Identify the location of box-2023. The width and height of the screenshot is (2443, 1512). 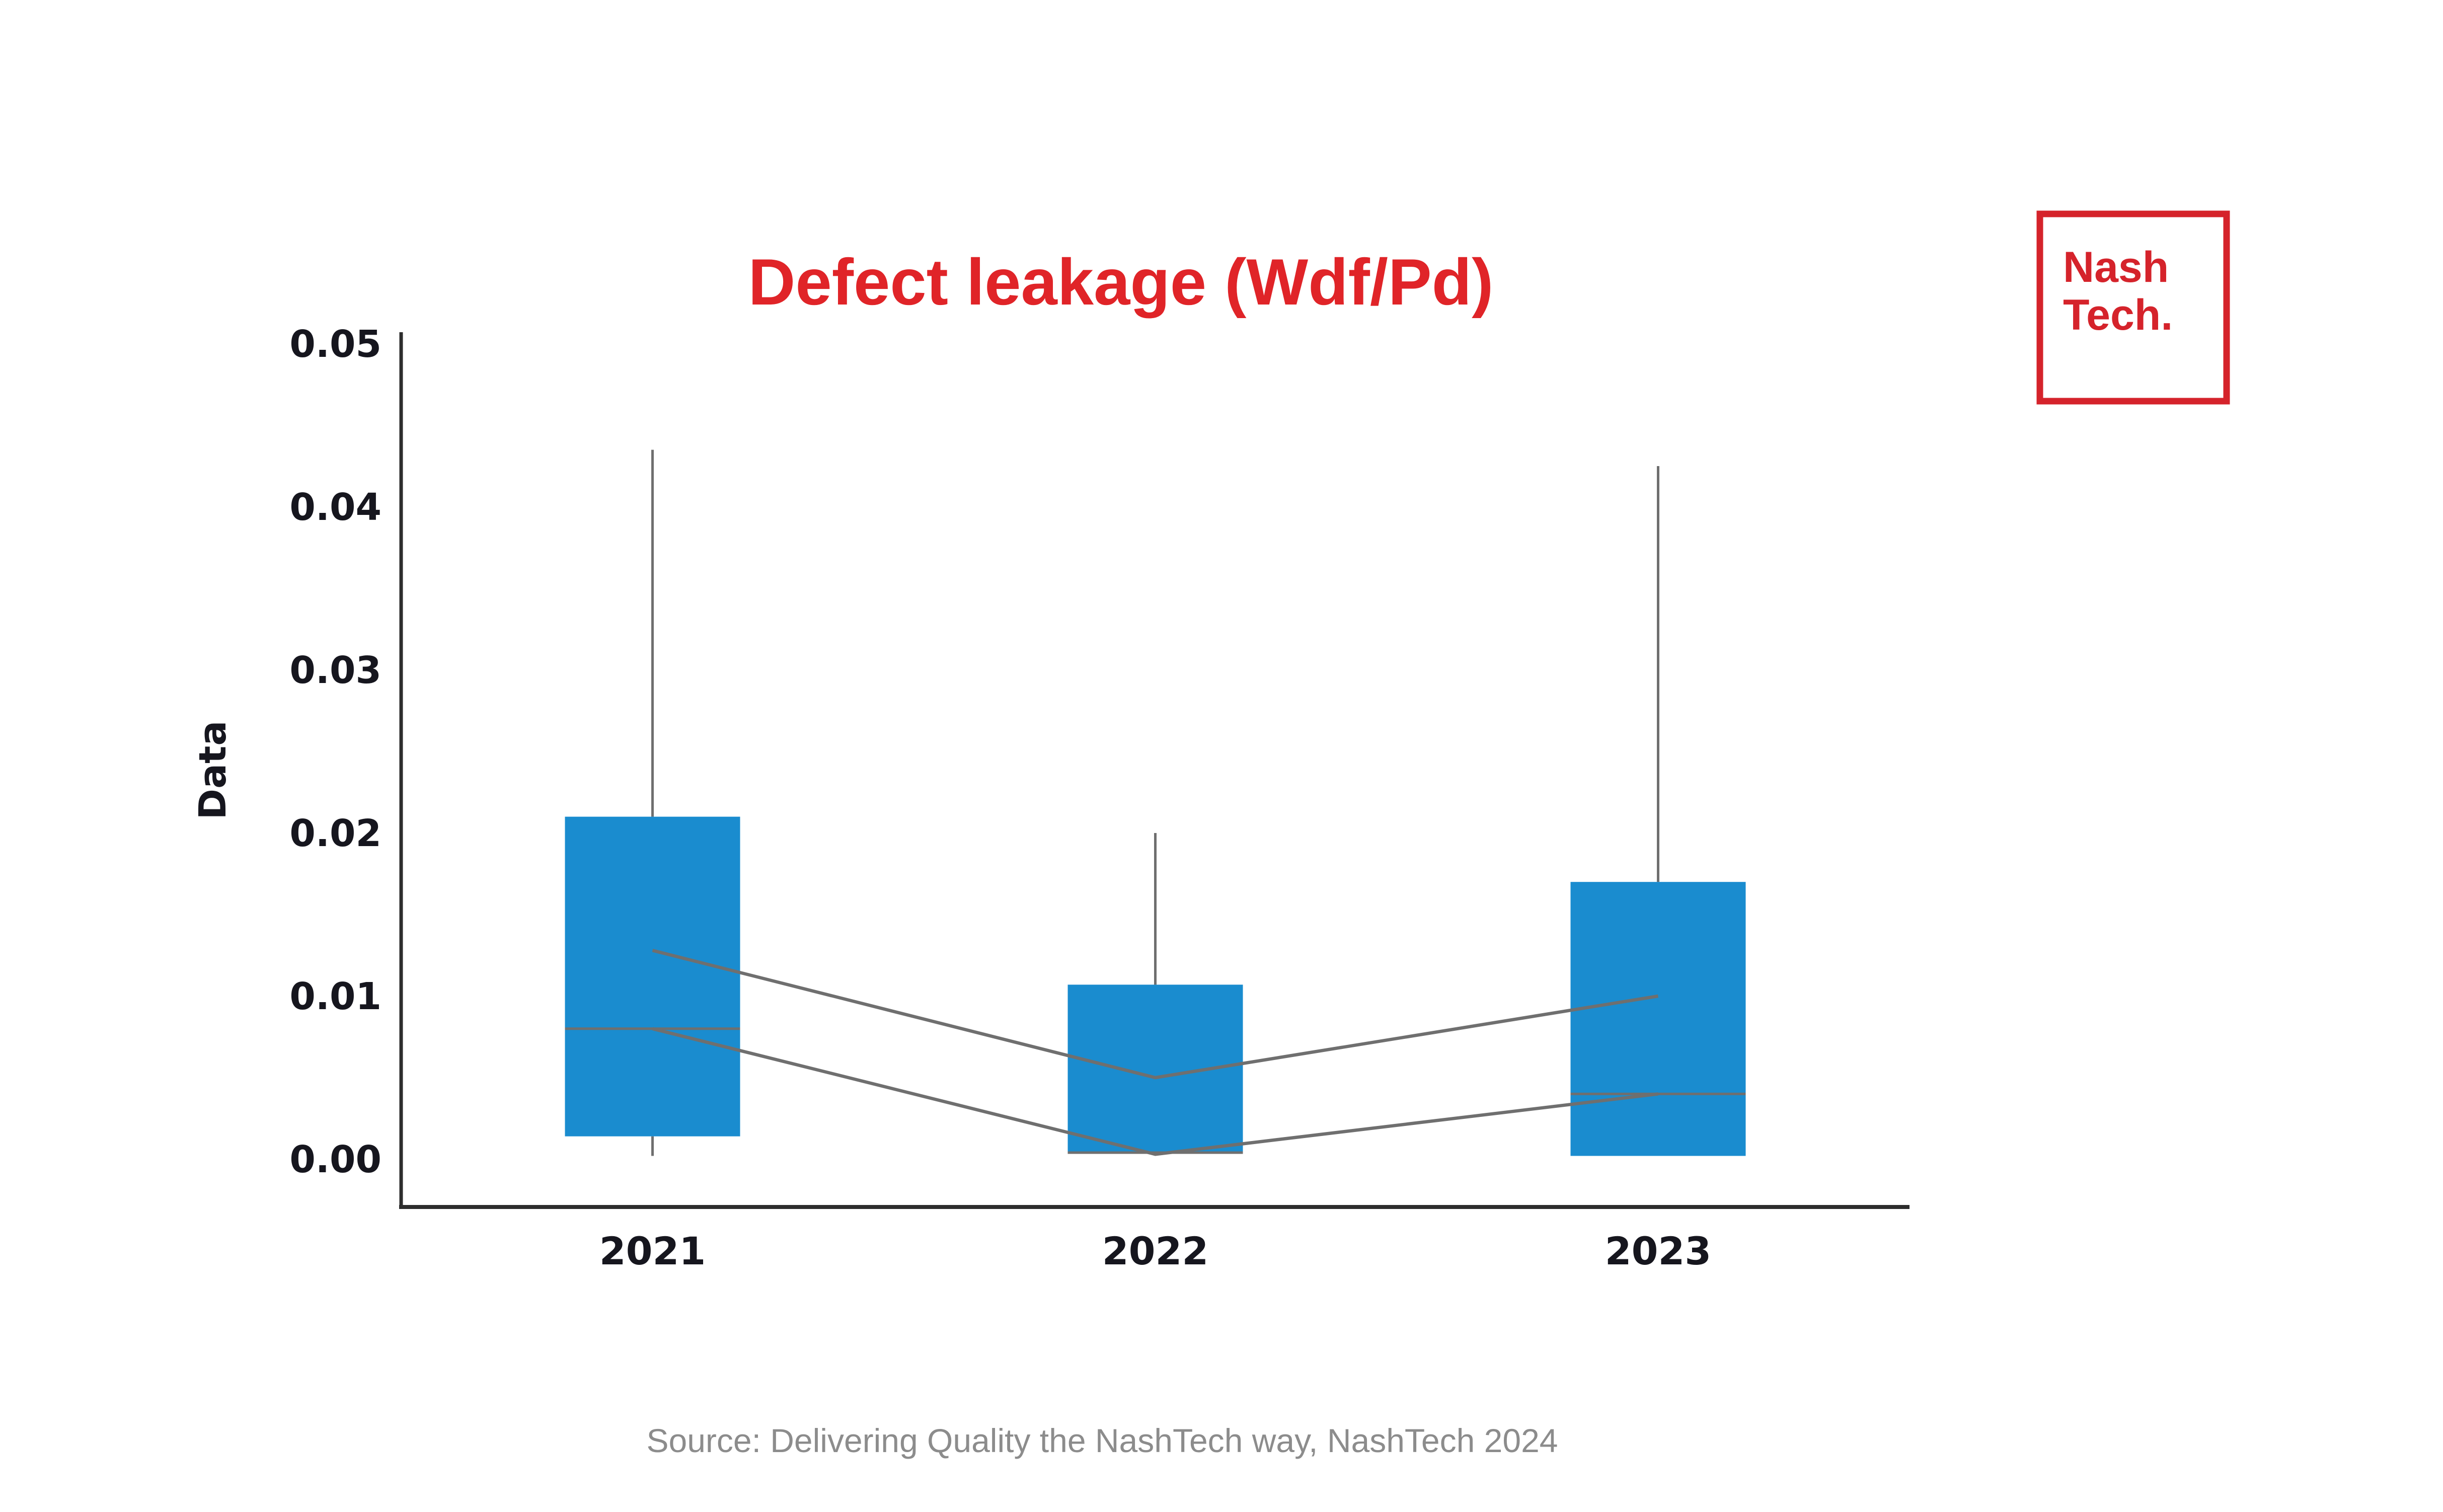
(1658, 1019).